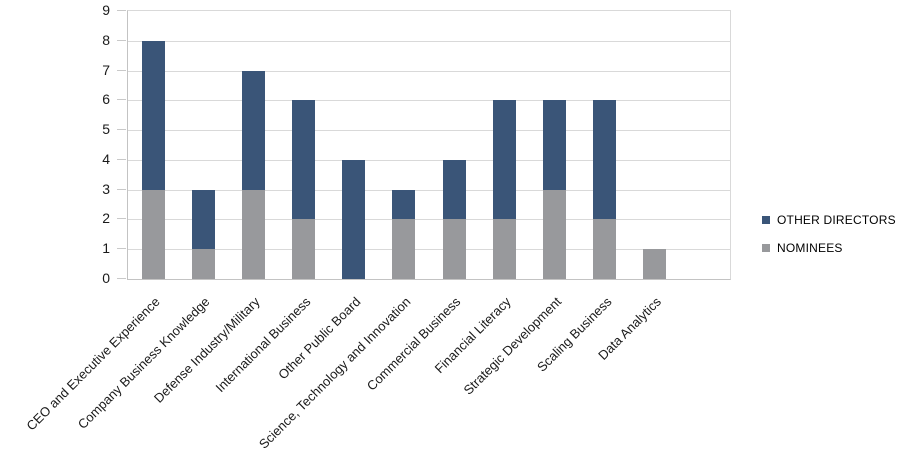 This screenshot has width=911, height=471. Describe the element at coordinates (122, 144) in the screenshot. I see `y-axis-ticks` at that location.